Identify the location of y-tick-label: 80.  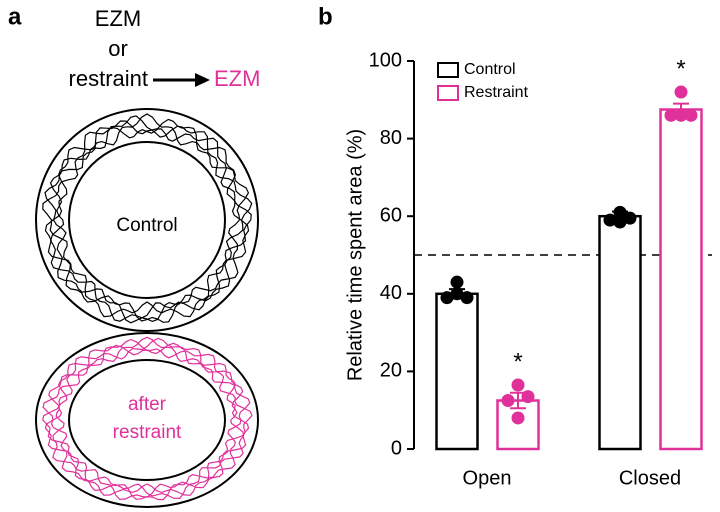
(391, 138).